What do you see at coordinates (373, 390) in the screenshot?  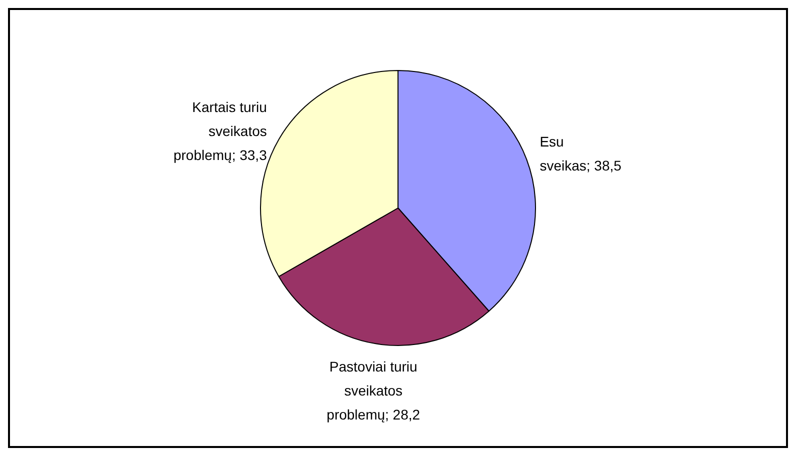 I see `slice-label: Pastoviai turiu sveikatos problemų; 28,2` at bounding box center [373, 390].